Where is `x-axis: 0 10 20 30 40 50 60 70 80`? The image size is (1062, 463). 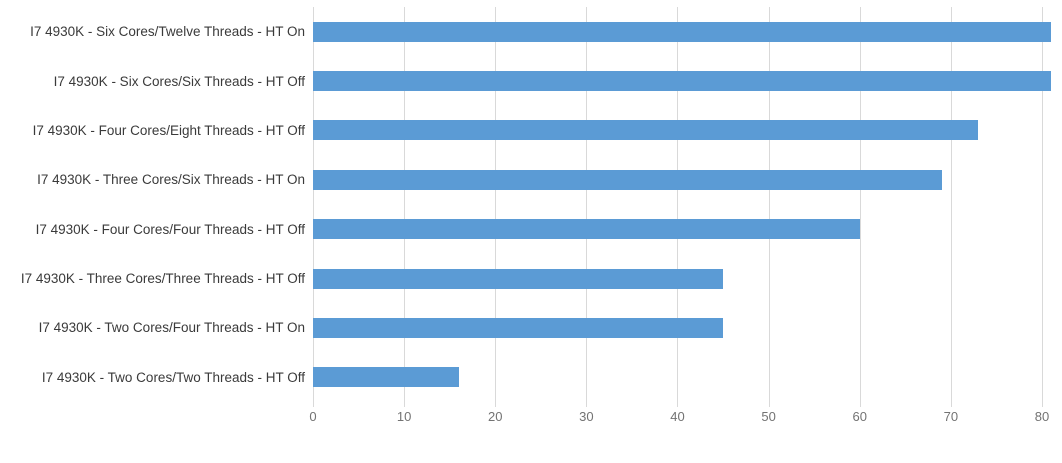 x-axis: 0 10 20 30 40 50 60 70 80 is located at coordinates (685, 419).